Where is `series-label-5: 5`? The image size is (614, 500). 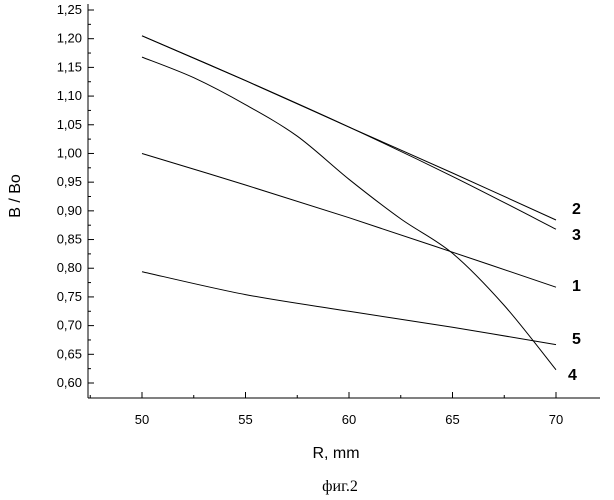
series-label-5: 5 is located at coordinates (576, 339).